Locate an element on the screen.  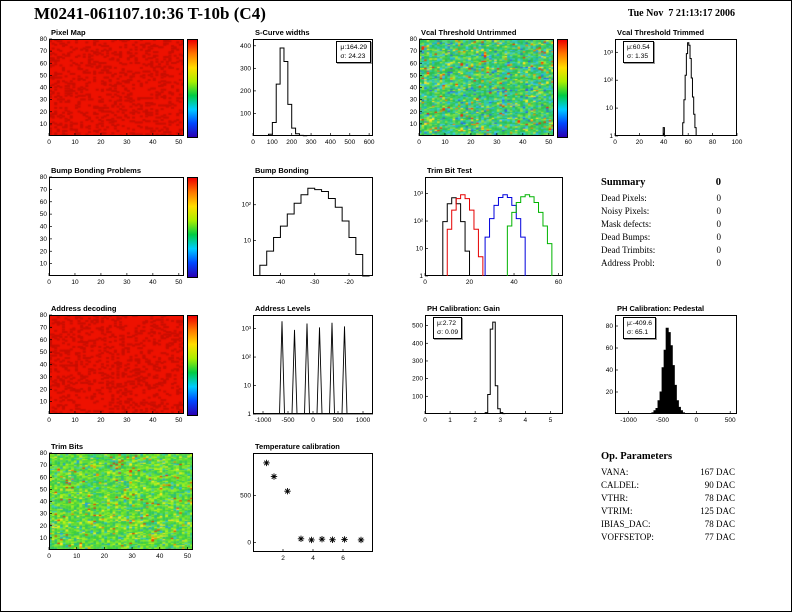
pixel_map-figure: 0 10 20 30 40 50 10 20 30 40 50 60 70 80 is located at coordinates (112, 91).